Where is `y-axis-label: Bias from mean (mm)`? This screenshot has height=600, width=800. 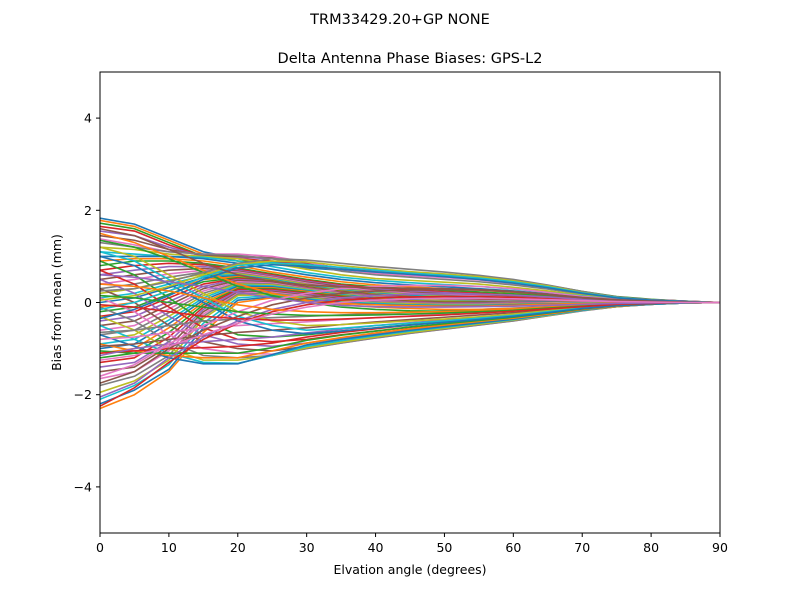
y-axis-label: Bias from mean (mm) is located at coordinates (56, 302).